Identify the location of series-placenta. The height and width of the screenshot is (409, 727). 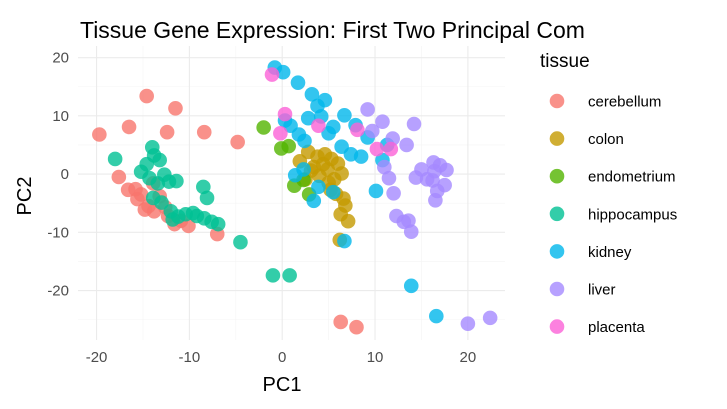
(331, 112).